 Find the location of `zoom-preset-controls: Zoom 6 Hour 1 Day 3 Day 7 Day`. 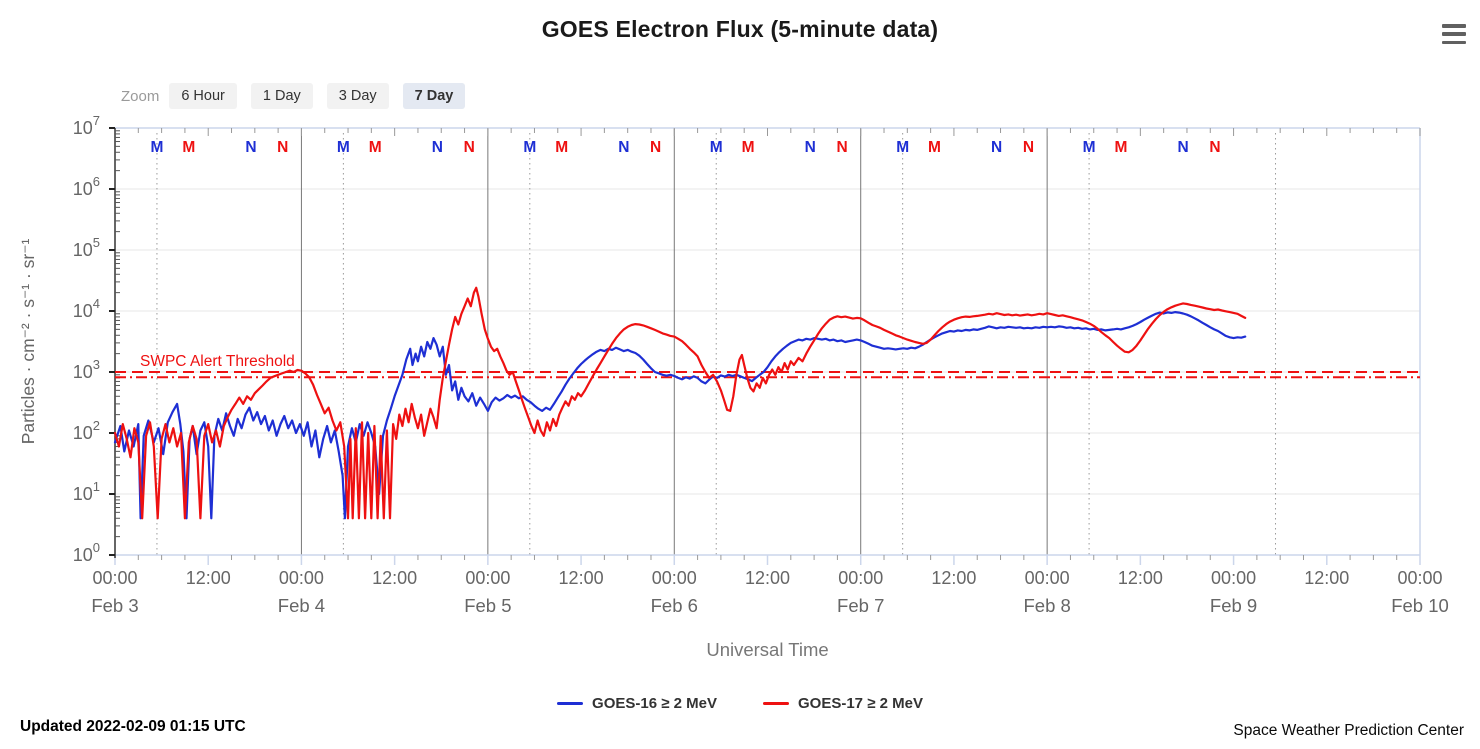

zoom-preset-controls: Zoom 6 Hour 1 Day 3 Day 7 Day is located at coordinates (300, 96).